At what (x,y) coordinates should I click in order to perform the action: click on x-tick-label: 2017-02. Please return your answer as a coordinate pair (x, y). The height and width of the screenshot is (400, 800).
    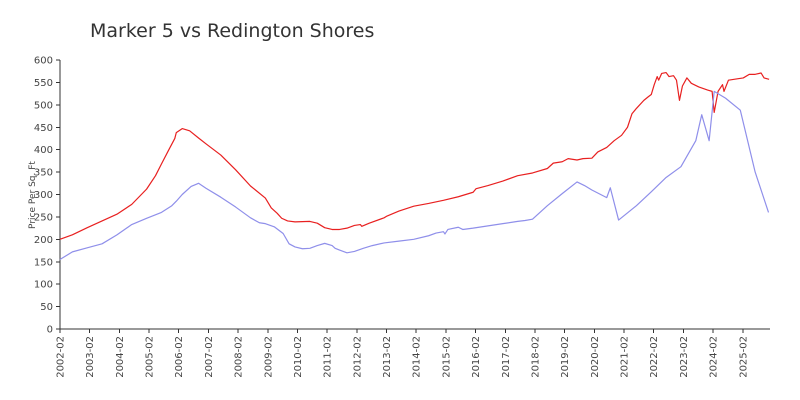
    Looking at the image, I should click on (506, 357).